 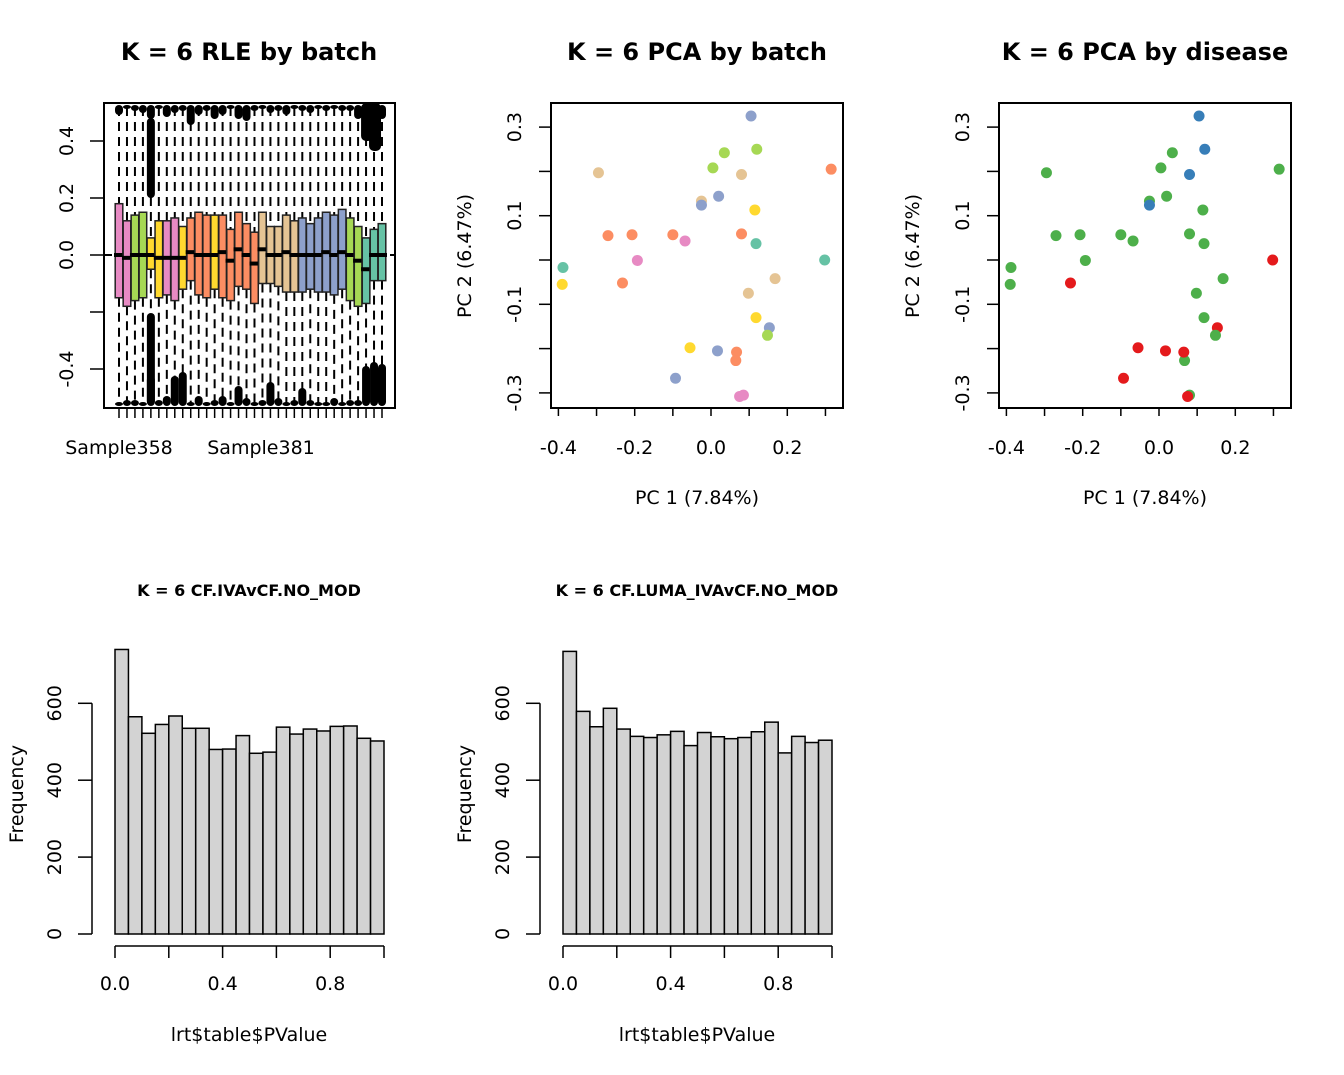 I want to click on rle-ytick-label: 0.0, so click(x=67, y=255).